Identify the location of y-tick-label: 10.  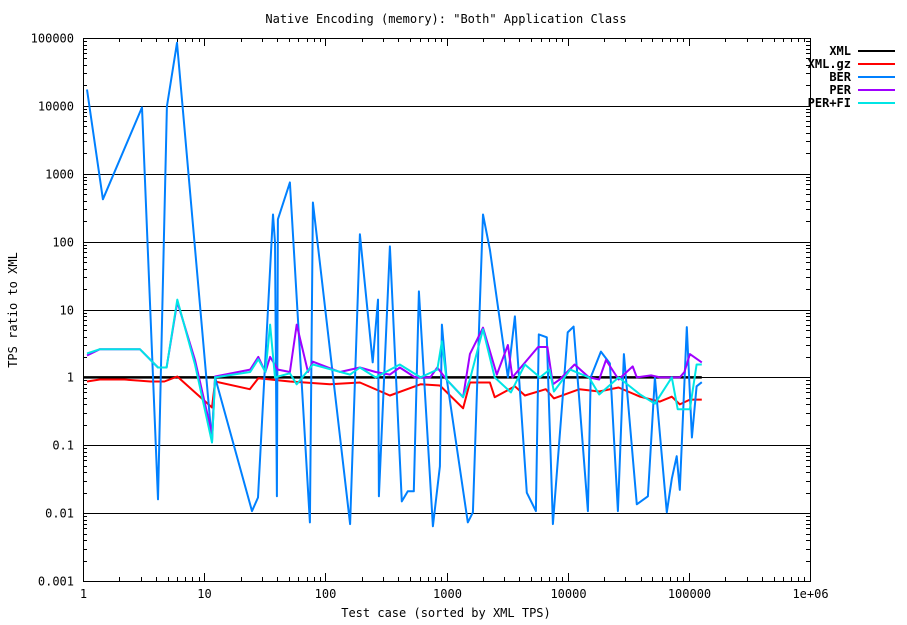
(67, 311).